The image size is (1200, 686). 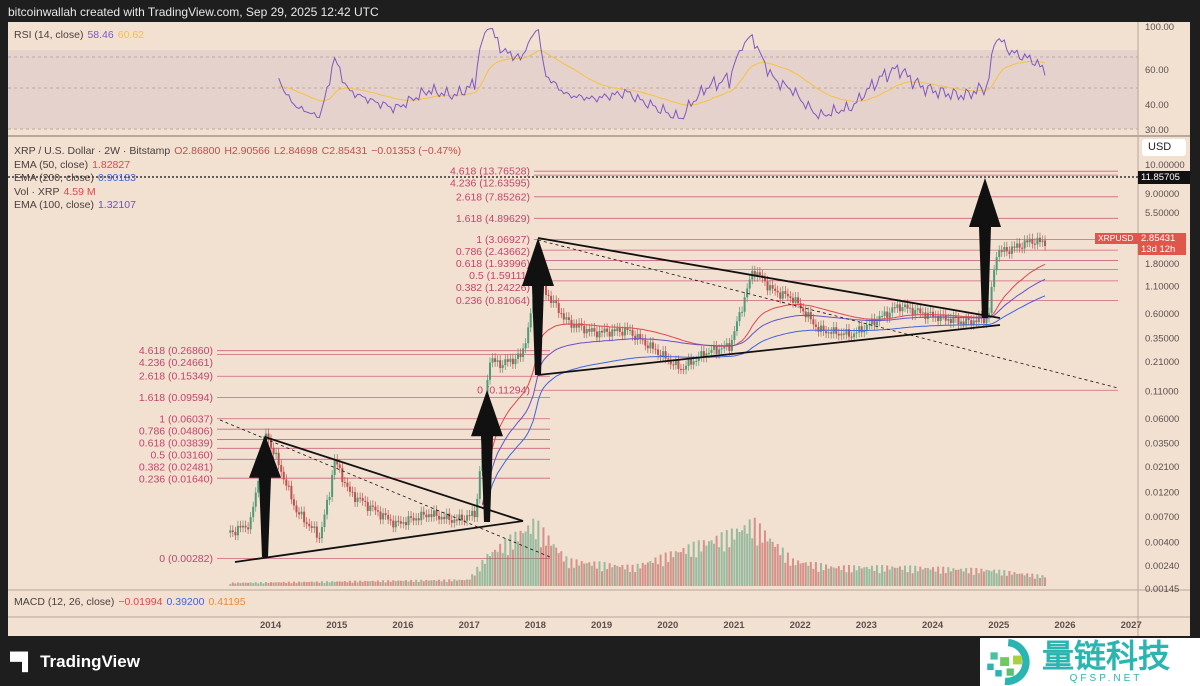 I want to click on macd-hist-value: −0.01994, so click(x=140, y=602).